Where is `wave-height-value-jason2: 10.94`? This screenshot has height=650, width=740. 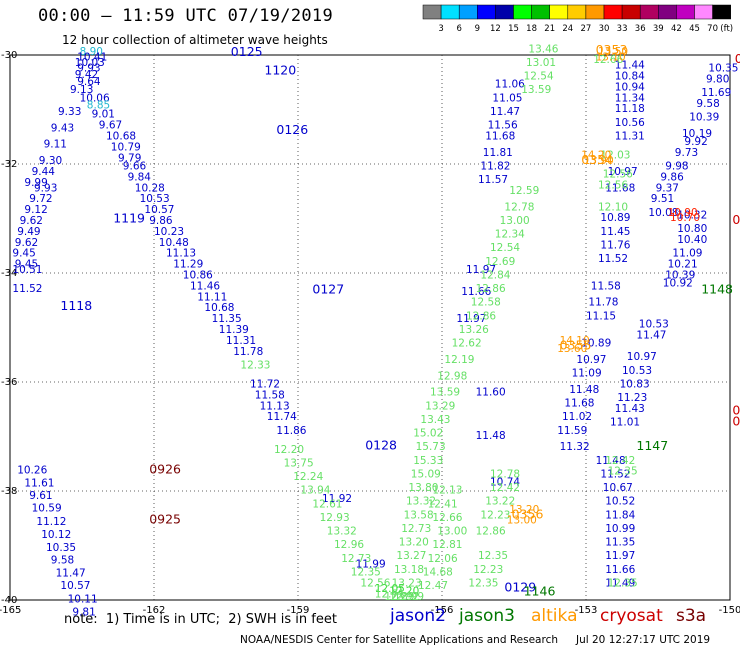
wave-height-value-jason2: 10.94 is located at coordinates (630, 87).